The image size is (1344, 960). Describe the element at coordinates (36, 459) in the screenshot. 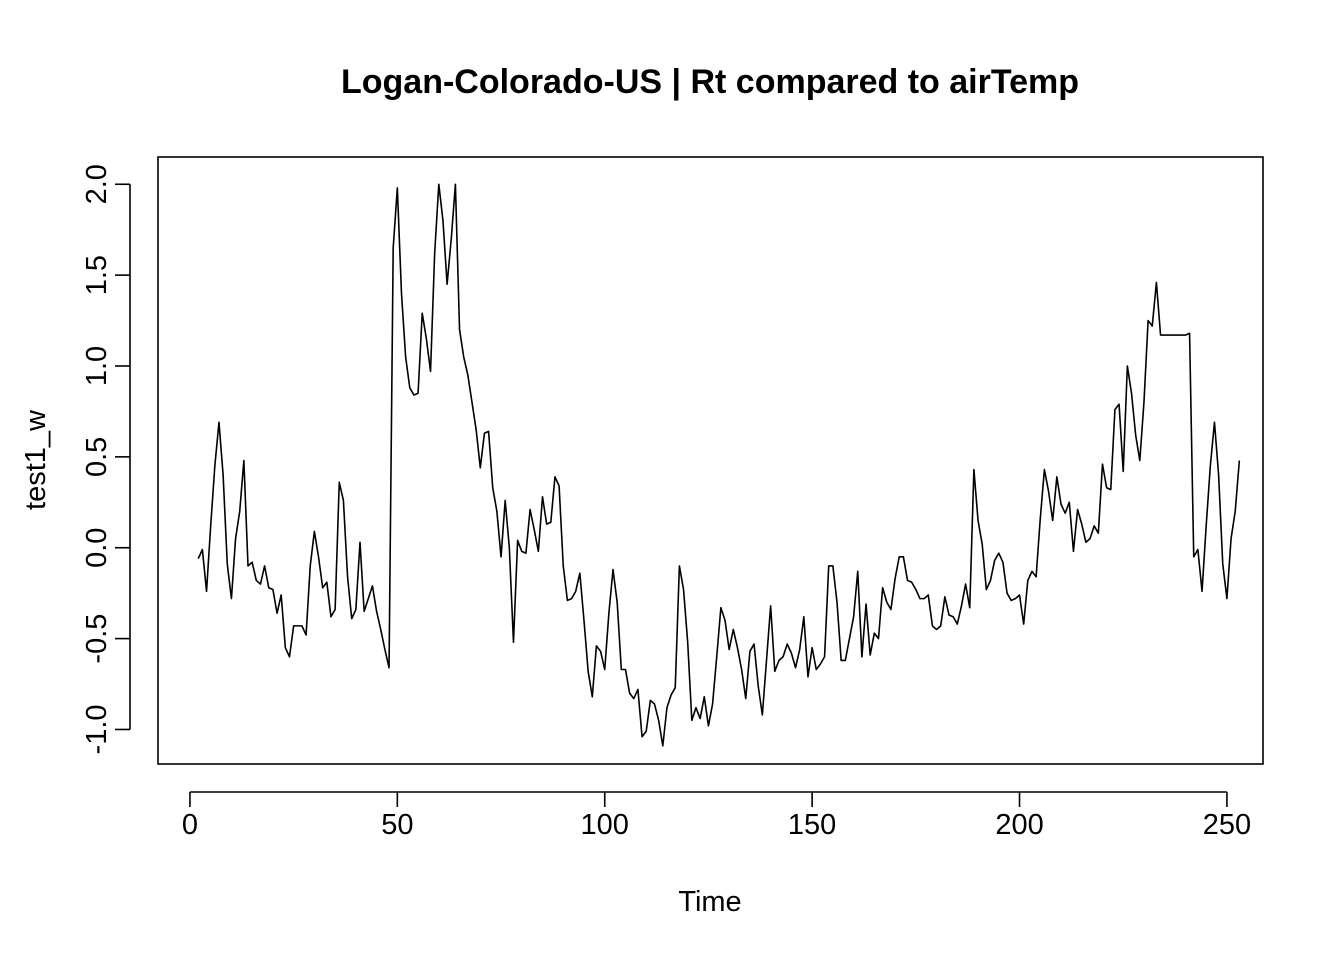

I see `y-axis-label: test1_w` at that location.